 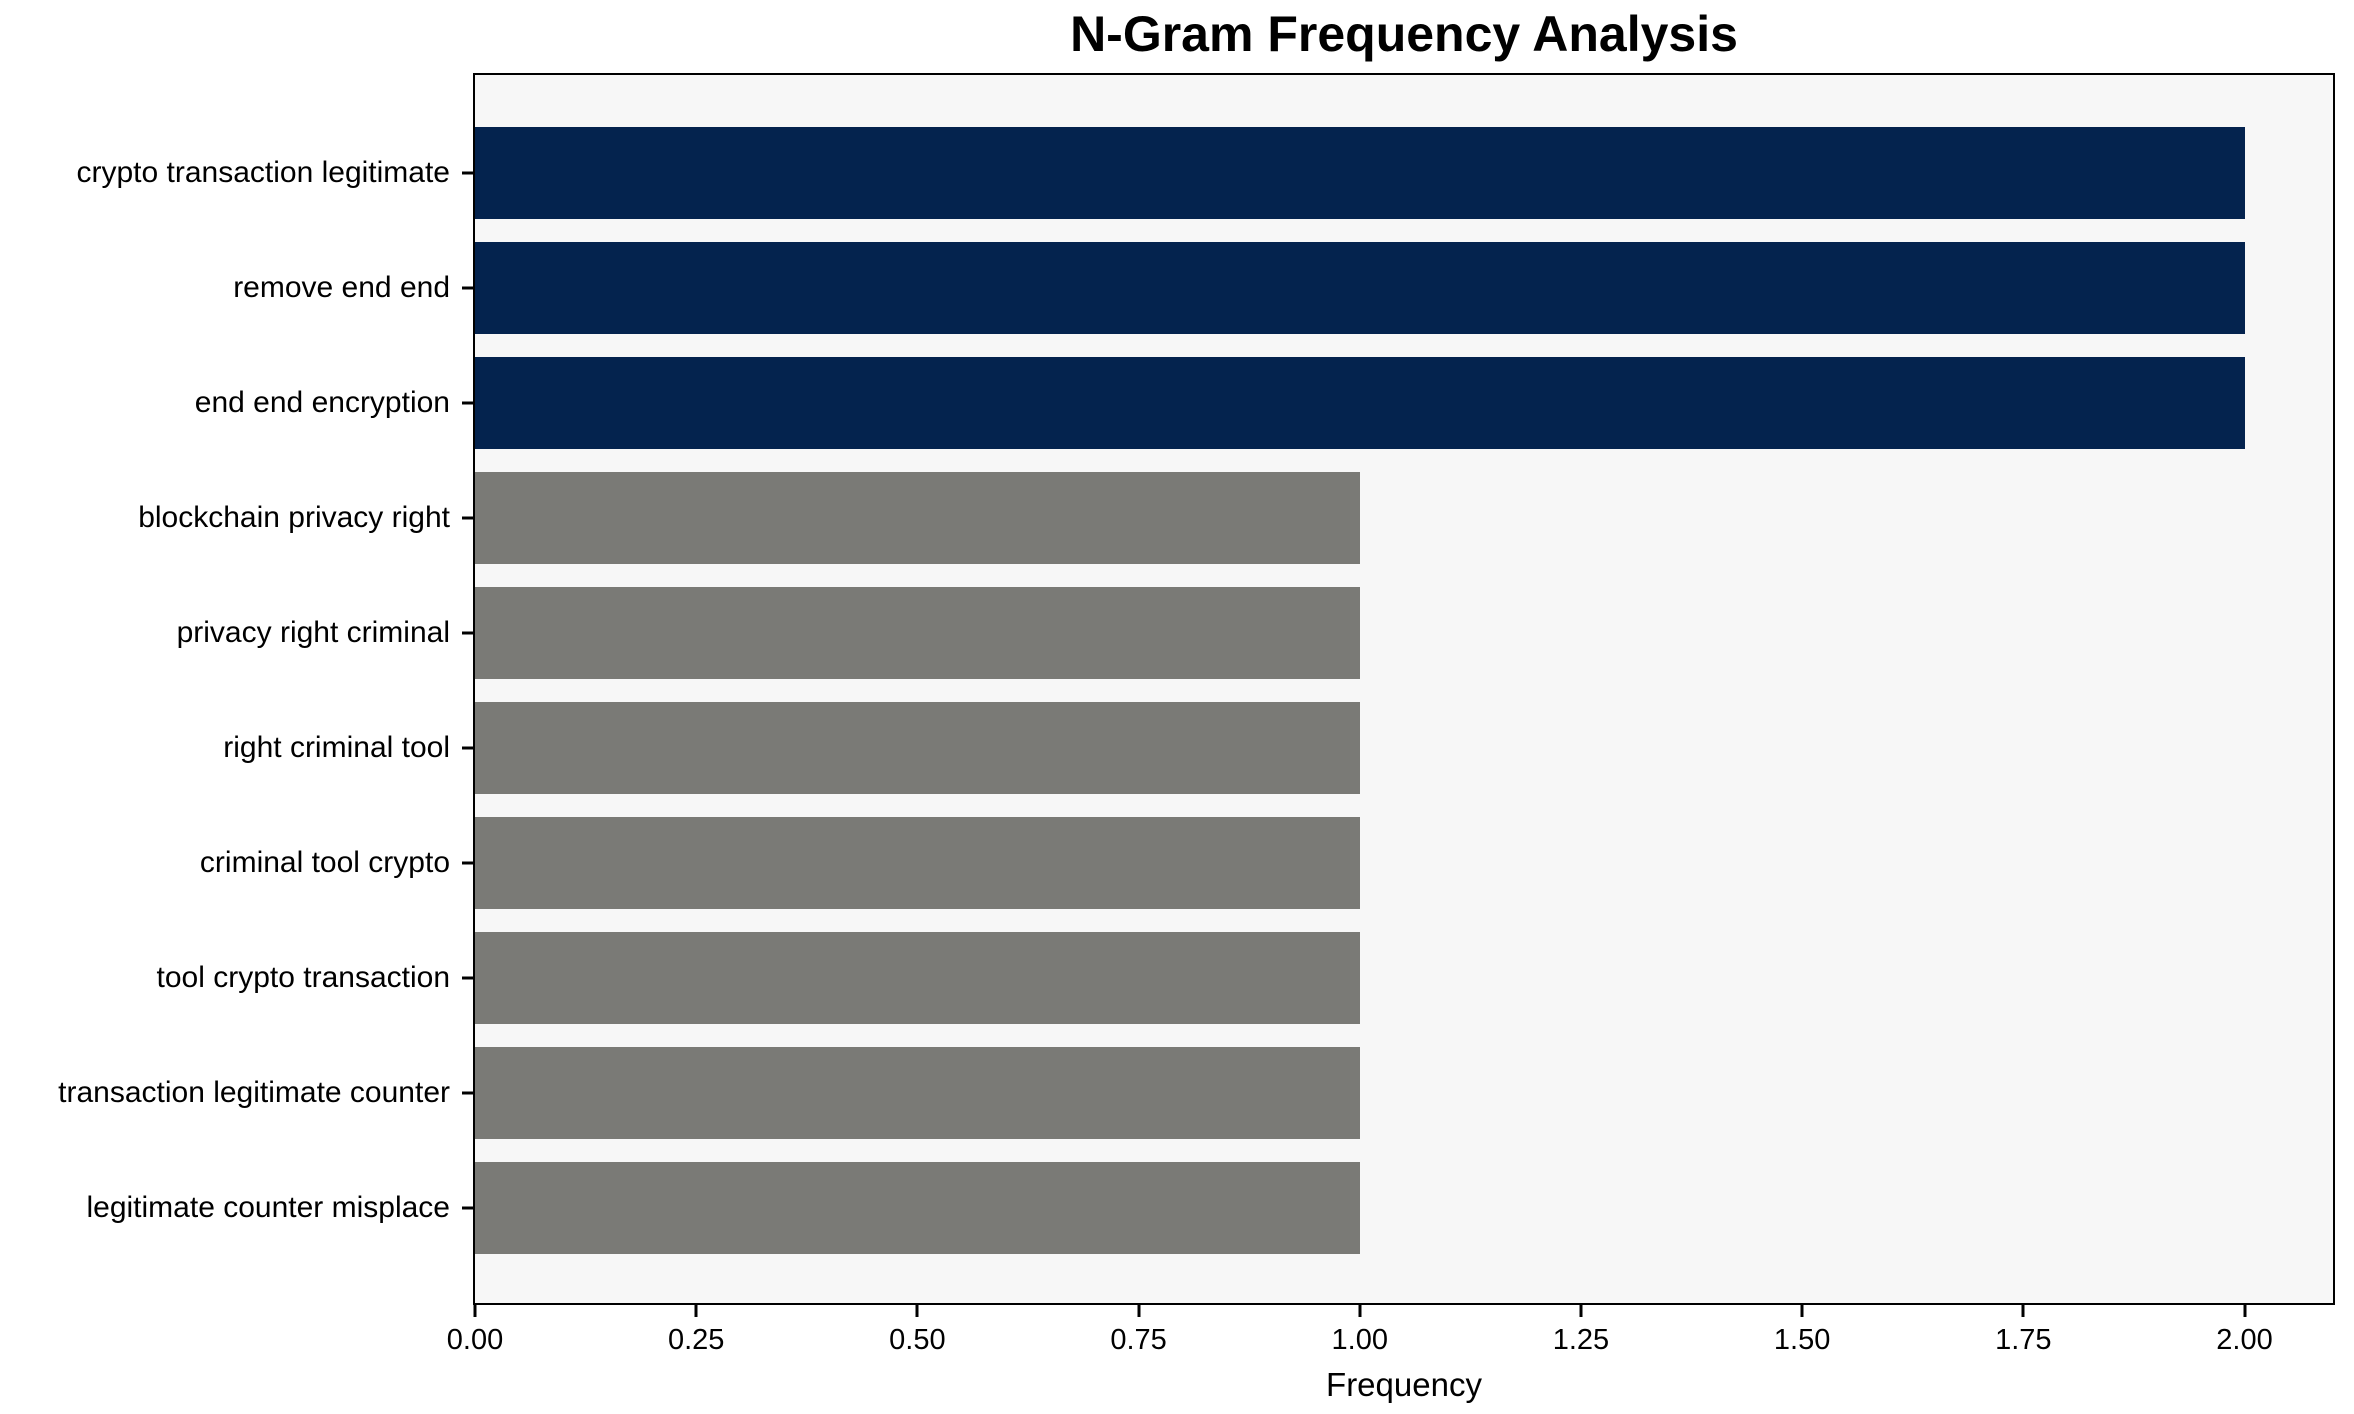 What do you see at coordinates (294, 517) in the screenshot?
I see `y-tick-label: blockchain privacy right` at bounding box center [294, 517].